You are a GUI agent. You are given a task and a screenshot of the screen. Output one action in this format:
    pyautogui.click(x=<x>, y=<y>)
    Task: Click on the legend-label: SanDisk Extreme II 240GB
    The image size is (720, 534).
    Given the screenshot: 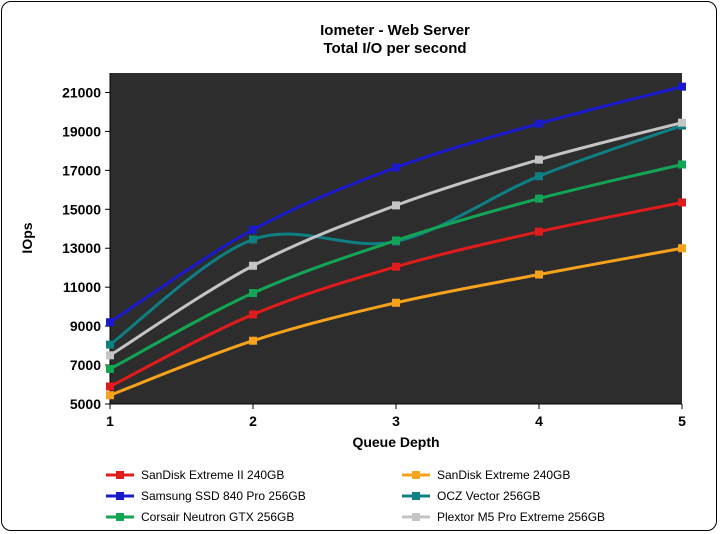 What is the action you would take?
    pyautogui.click(x=212, y=475)
    